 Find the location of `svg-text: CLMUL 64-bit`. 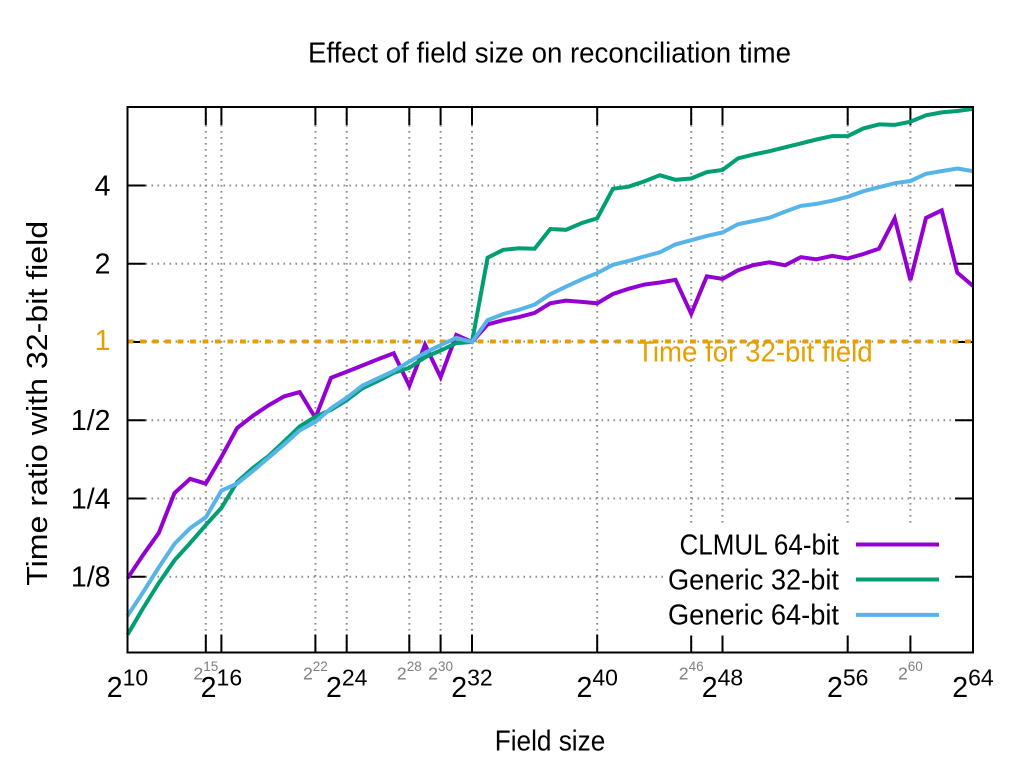

svg-text: CLMUL 64-bit is located at coordinates (760, 545).